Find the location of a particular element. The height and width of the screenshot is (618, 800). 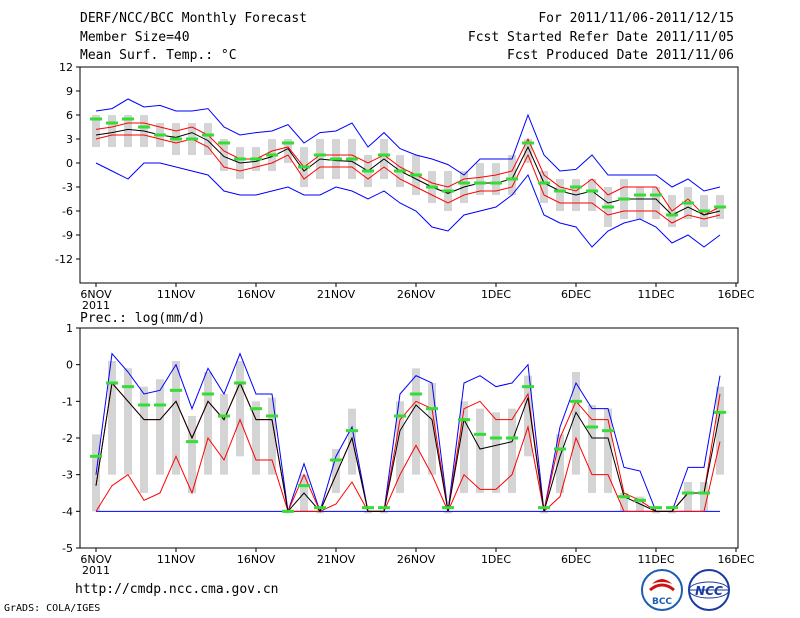

forecast-period: For 2011/11/06-2011/12/15 is located at coordinates (636, 18).